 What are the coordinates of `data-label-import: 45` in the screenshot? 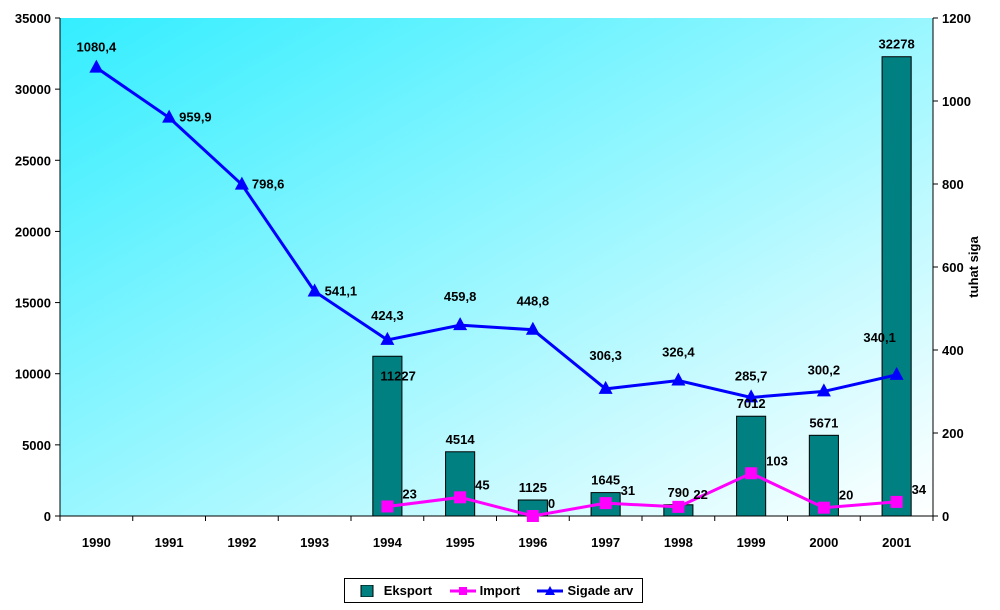 It's located at (482, 484).